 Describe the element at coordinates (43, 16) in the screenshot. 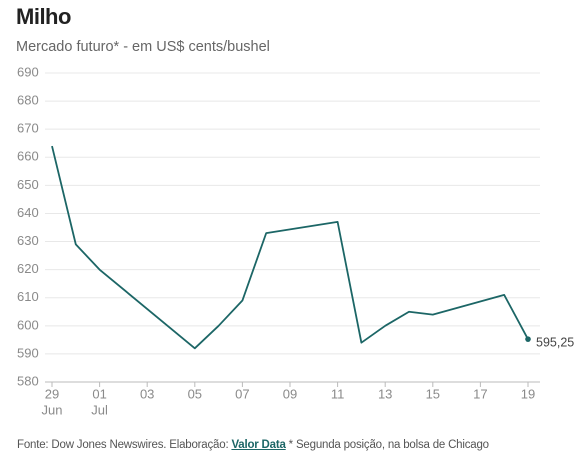

I see `chart-title: Milho` at that location.